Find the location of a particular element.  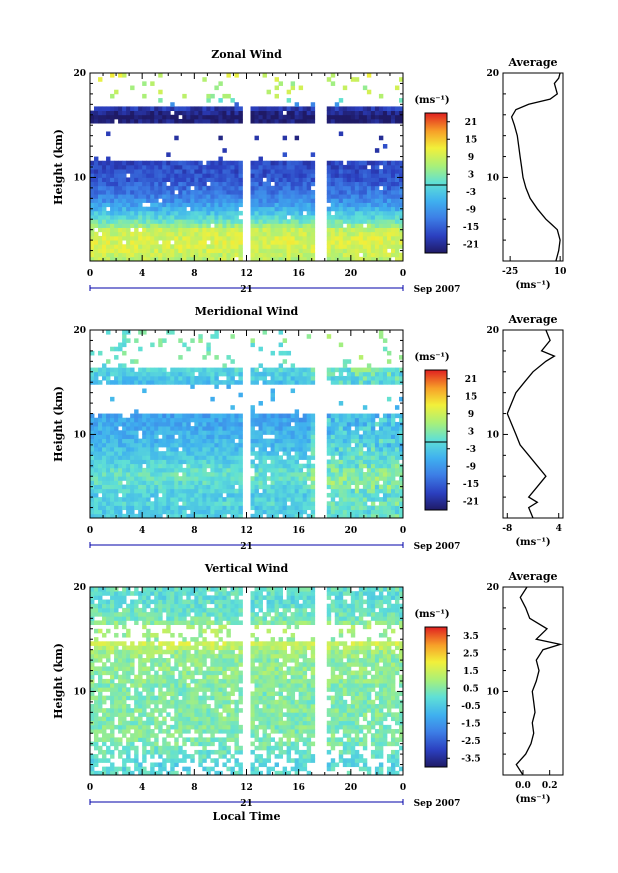

heatmap-cells is located at coordinates (247, 167).